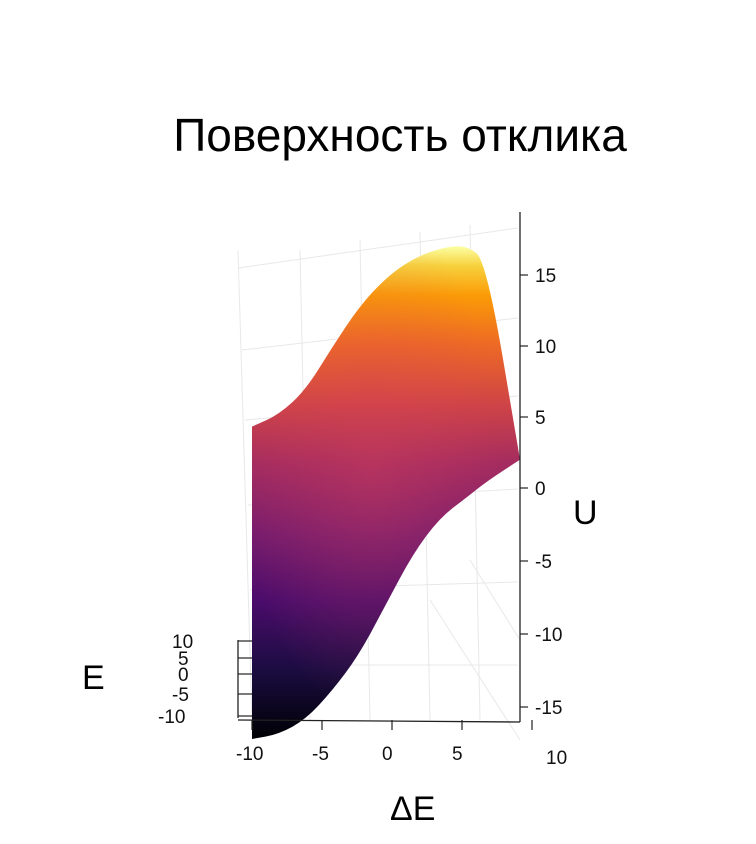  What do you see at coordinates (249, 754) in the screenshot?
I see `x-tick-label: -10` at bounding box center [249, 754].